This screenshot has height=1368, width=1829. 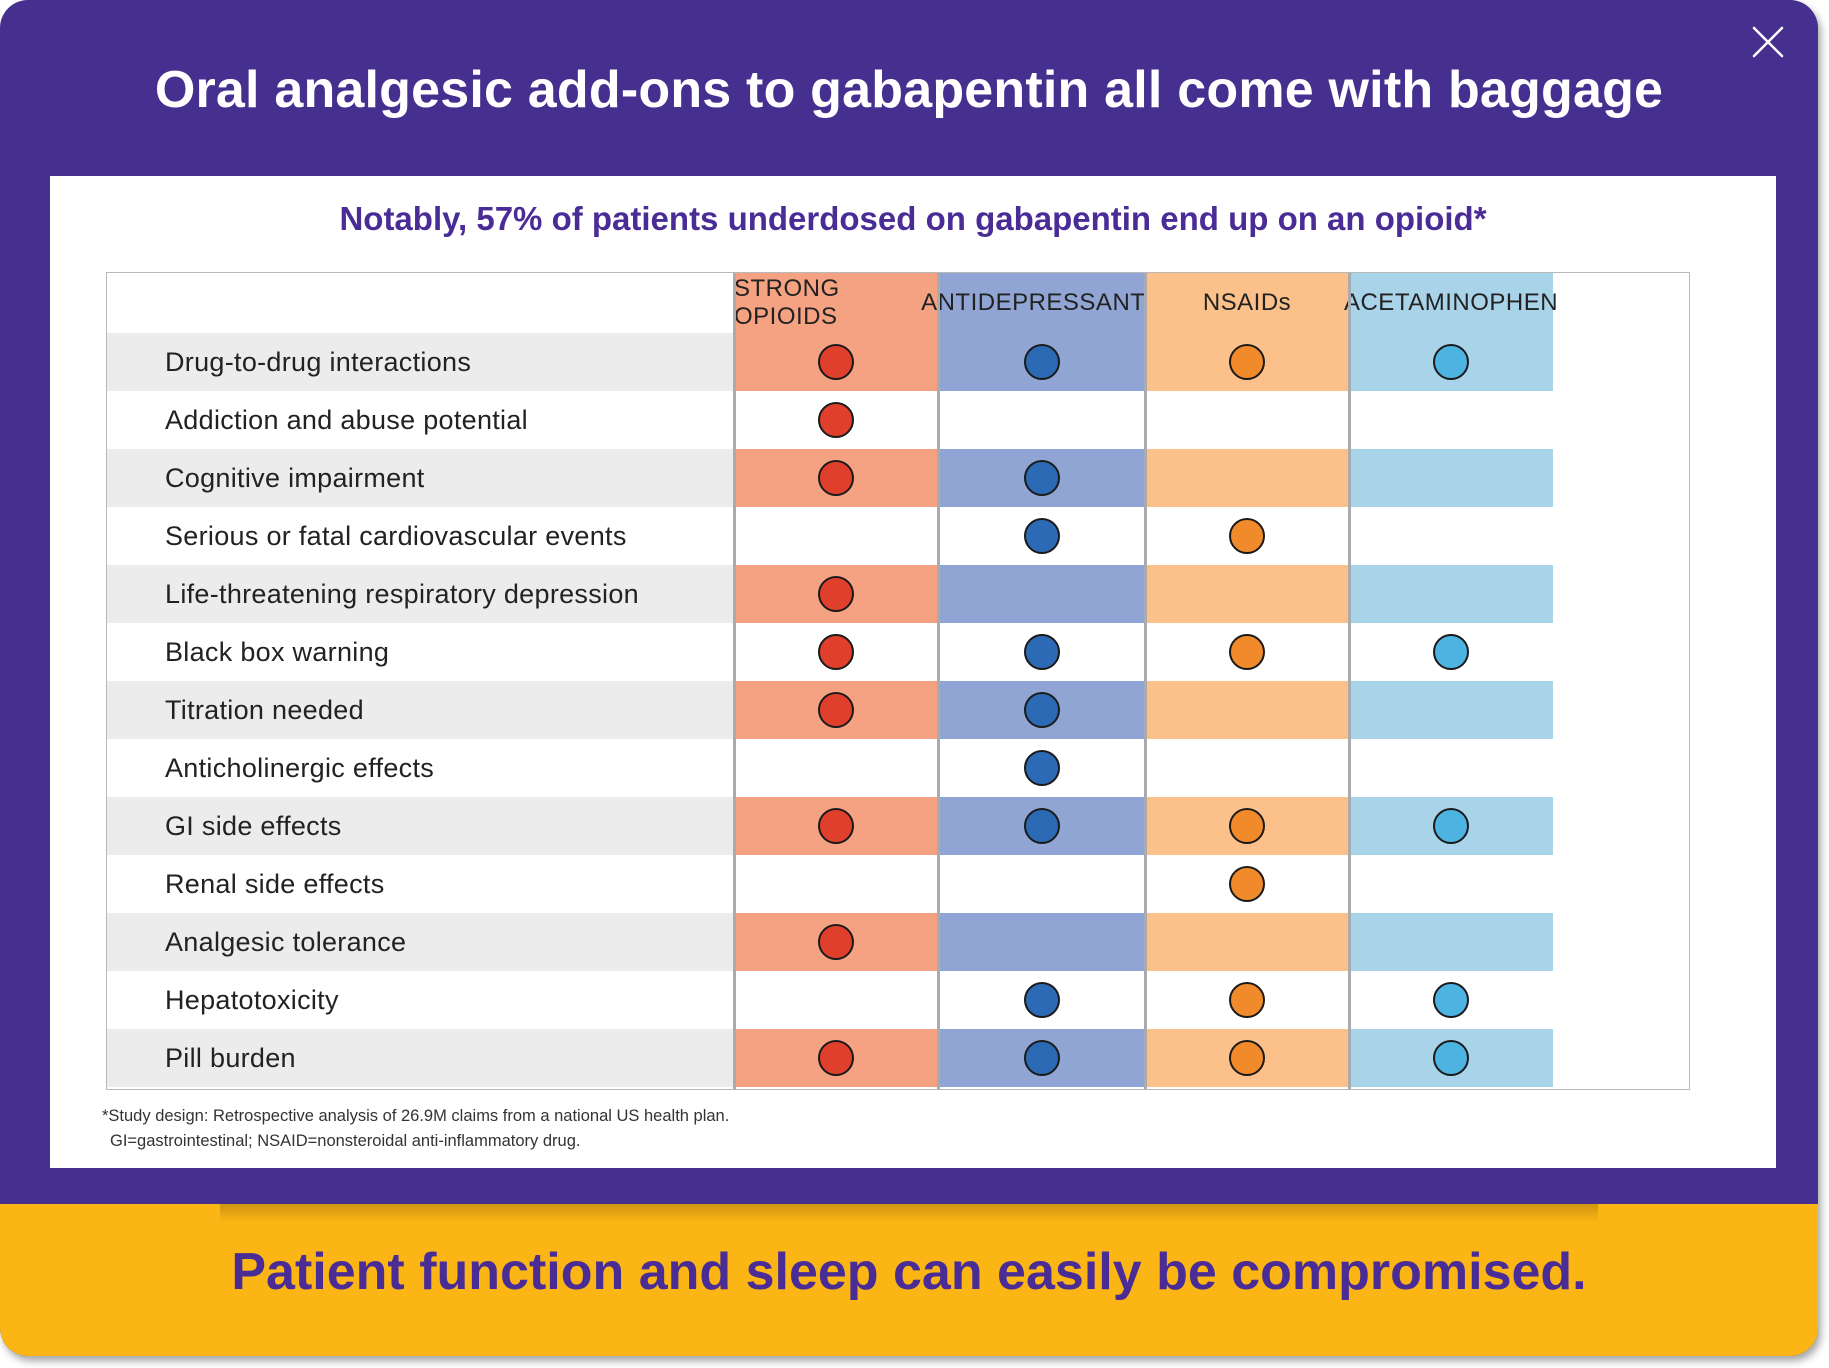 What do you see at coordinates (420, 1058) in the screenshot?
I see `row-label: Pill burden` at bounding box center [420, 1058].